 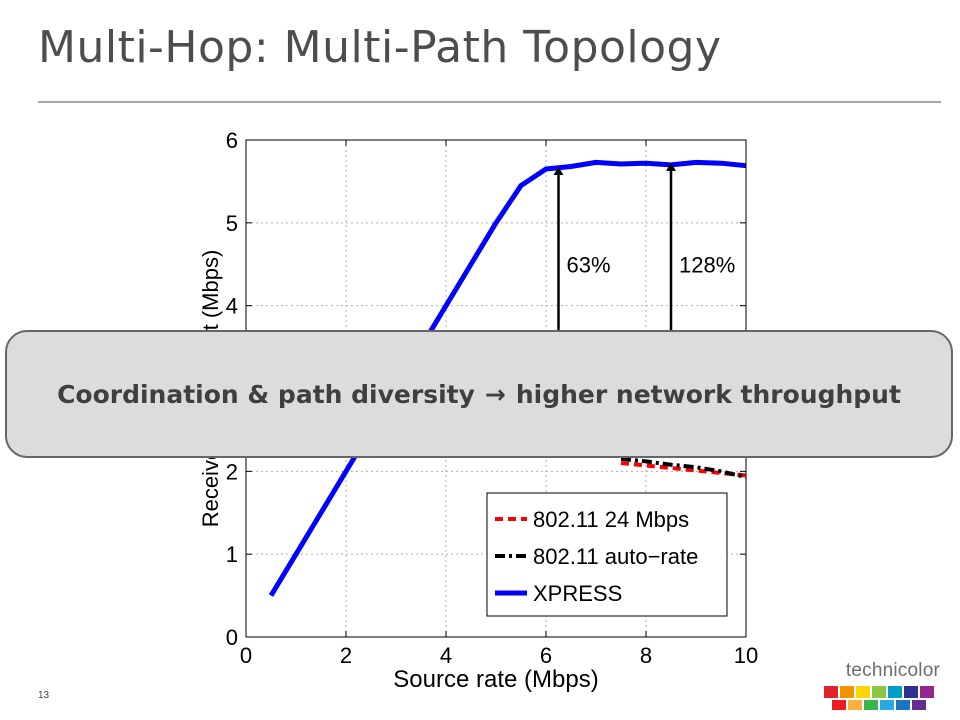 I want to click on x-tick-label: 8, so click(x=646, y=655).